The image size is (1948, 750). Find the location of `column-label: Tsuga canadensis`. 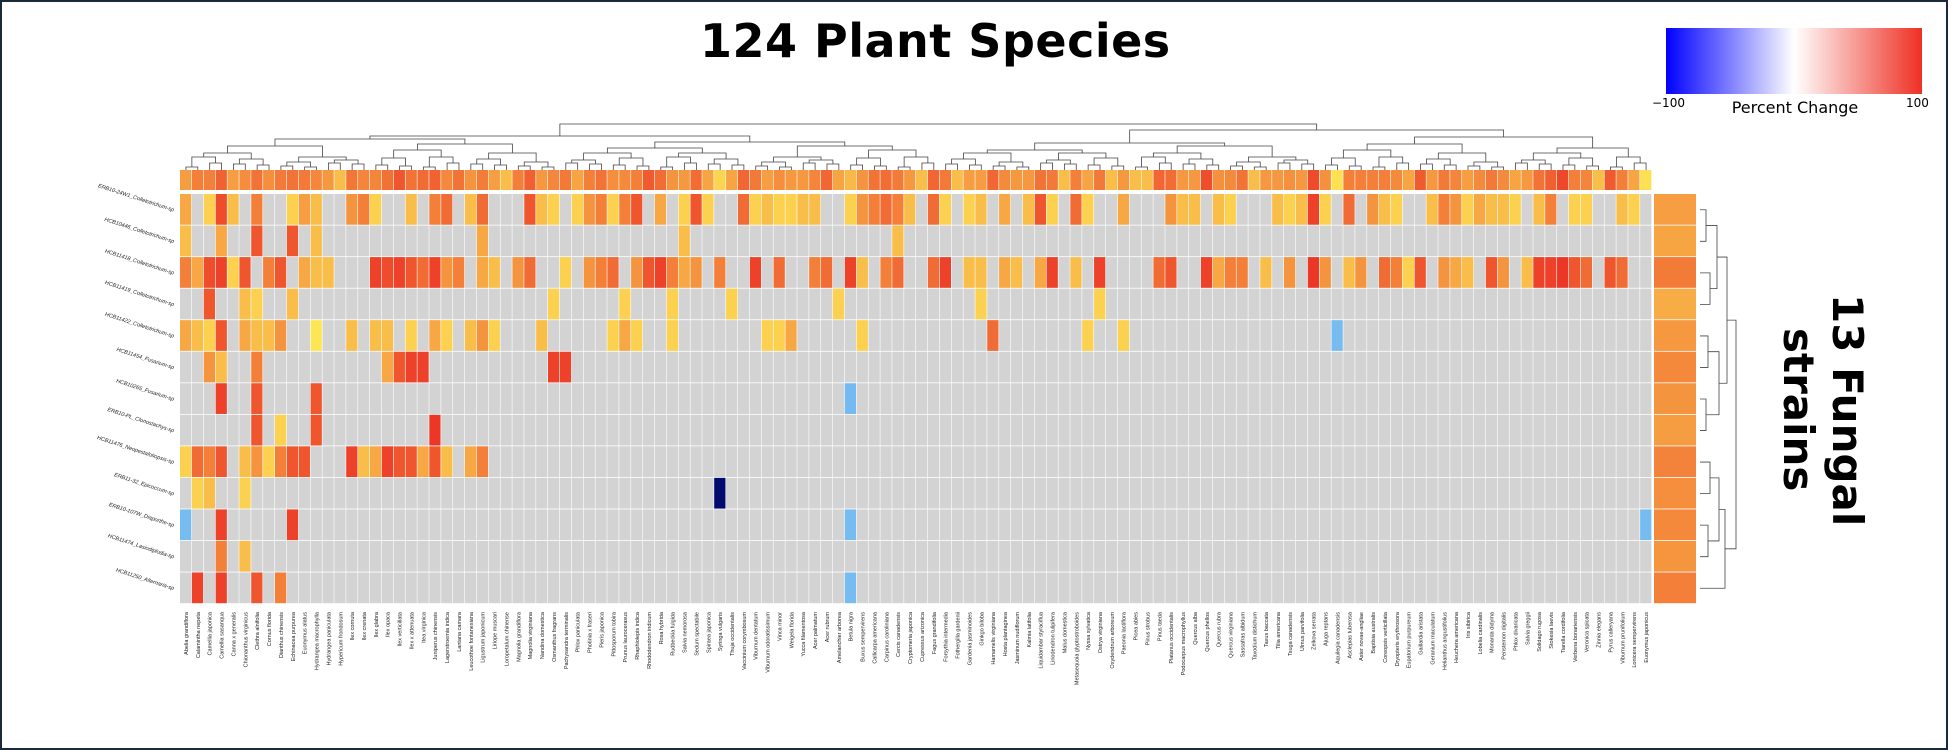

column-label: Tsuga canadensis is located at coordinates (1291, 634).